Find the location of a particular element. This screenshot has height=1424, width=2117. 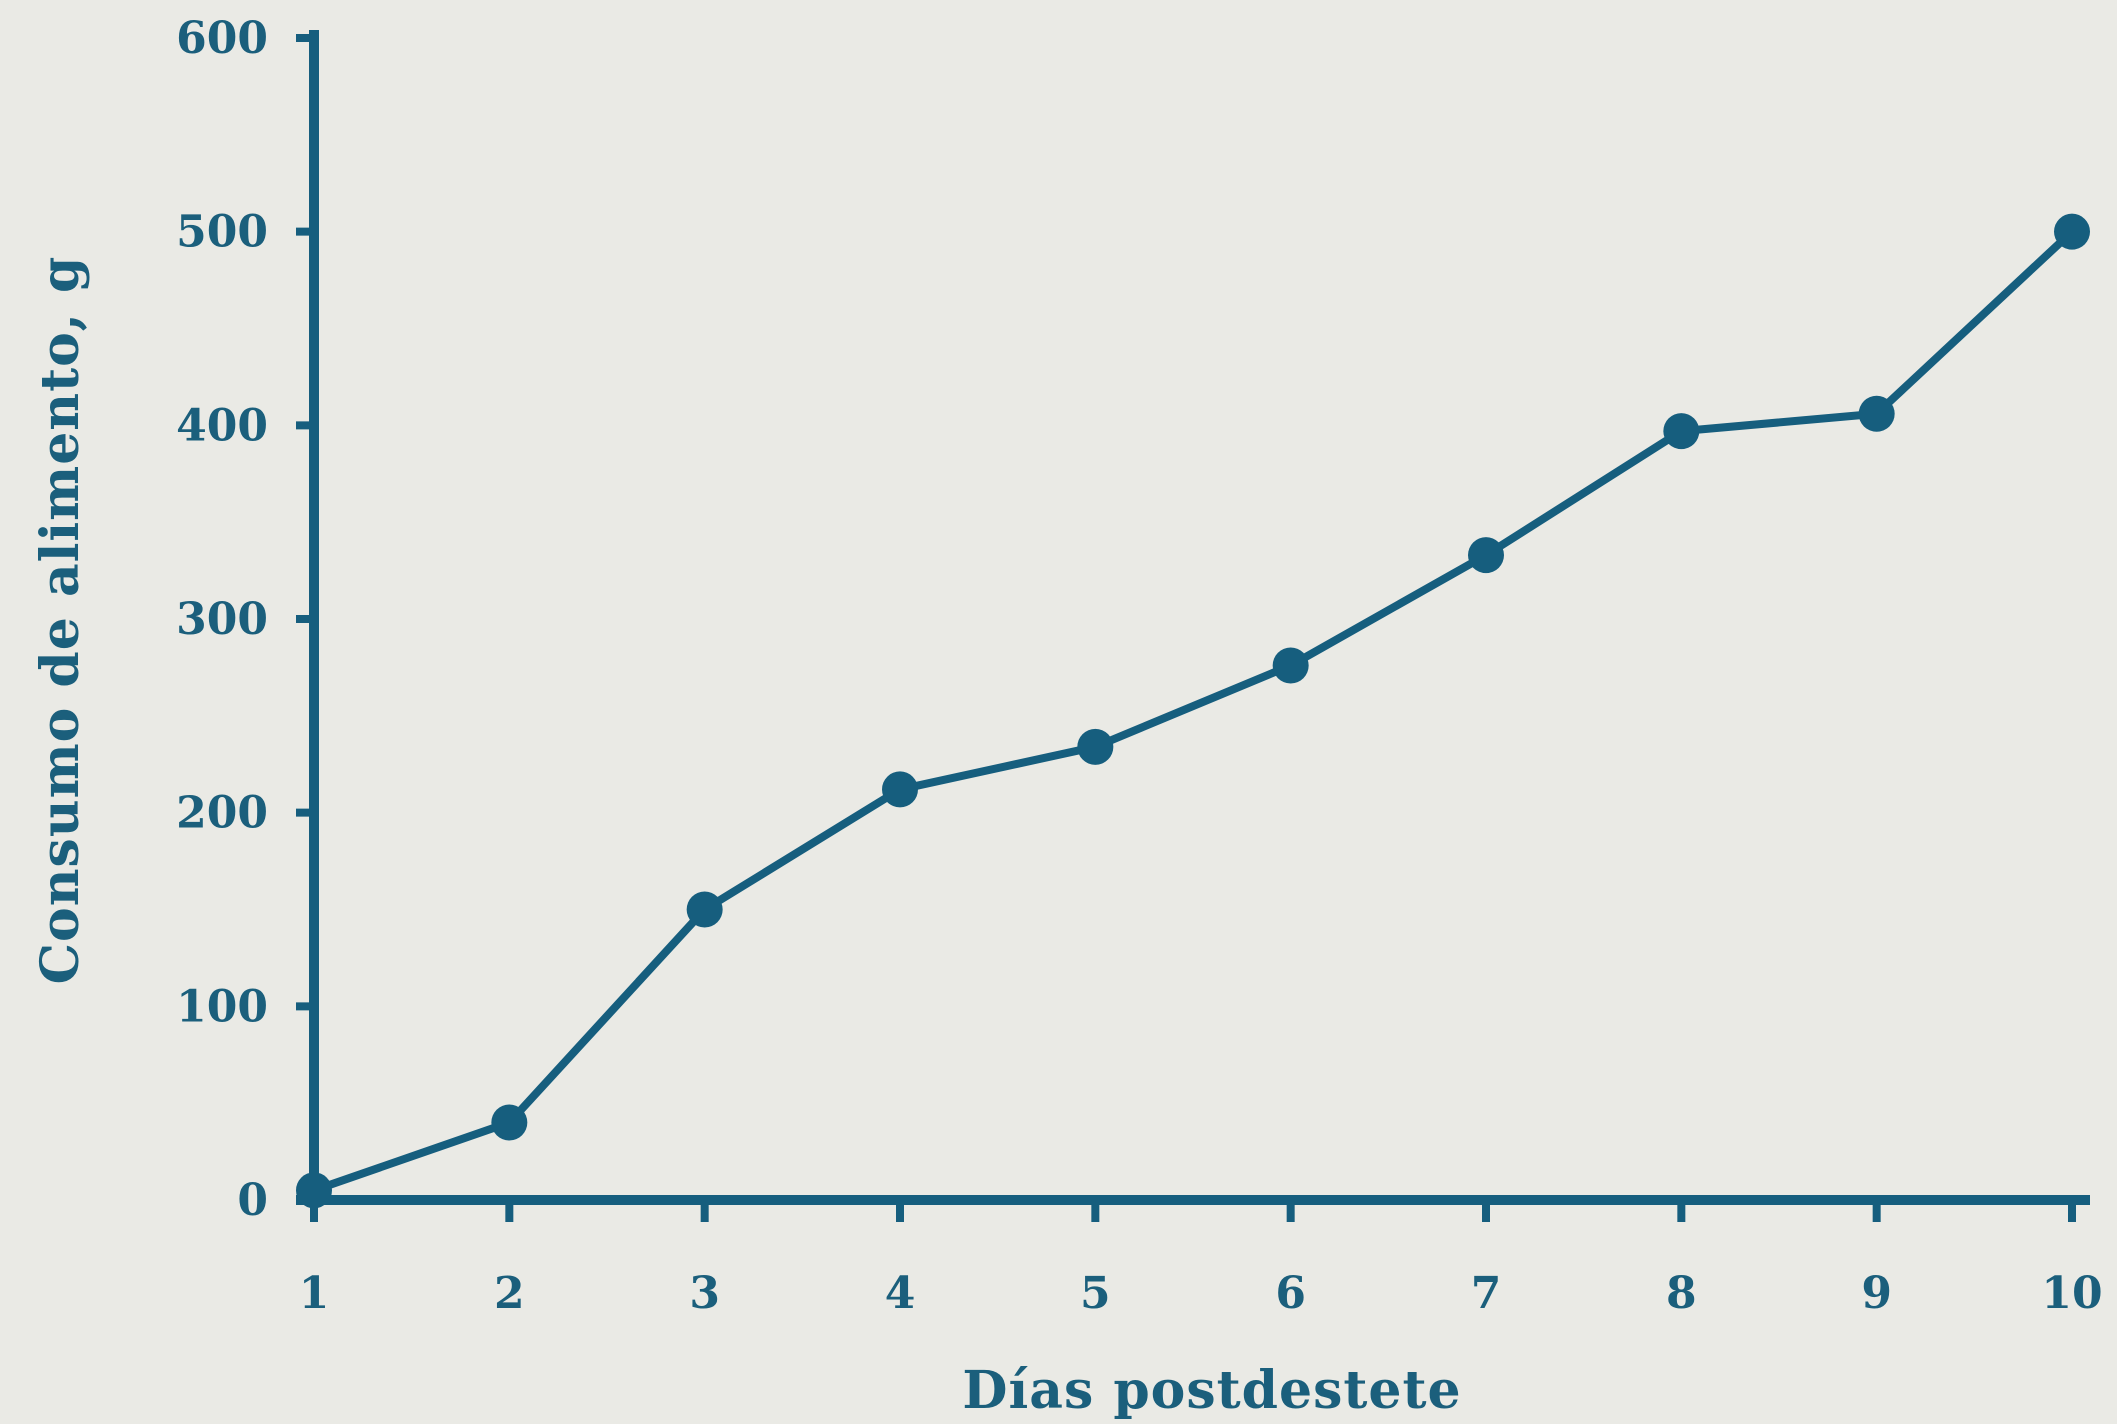

x-tick-label: 2 is located at coordinates (509, 1293).